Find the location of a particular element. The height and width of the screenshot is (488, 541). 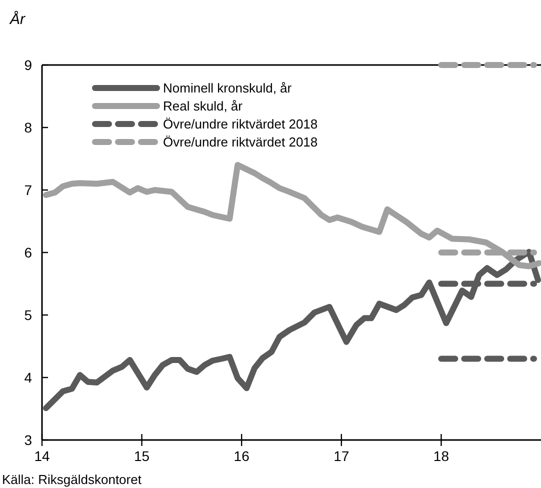

y-tick-label: 4 is located at coordinates (28, 377).